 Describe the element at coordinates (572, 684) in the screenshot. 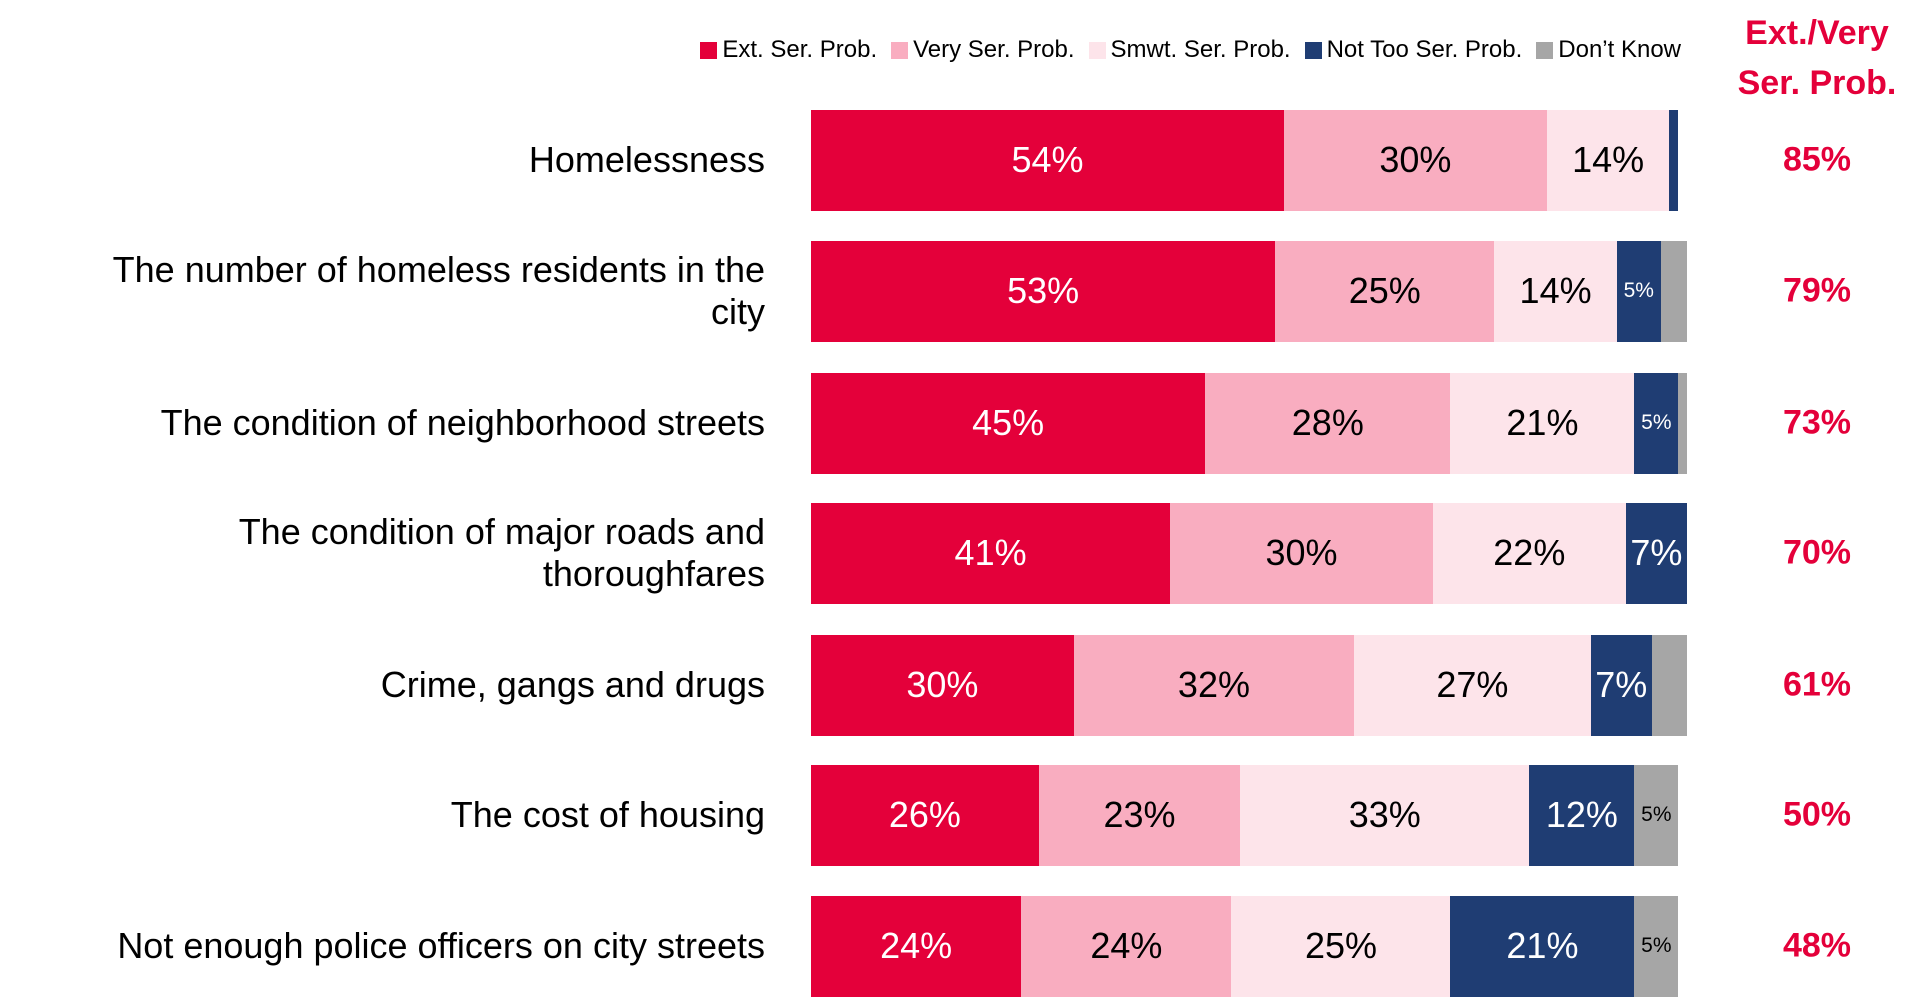

I see `category-label: Crime, gangs and drugs` at that location.